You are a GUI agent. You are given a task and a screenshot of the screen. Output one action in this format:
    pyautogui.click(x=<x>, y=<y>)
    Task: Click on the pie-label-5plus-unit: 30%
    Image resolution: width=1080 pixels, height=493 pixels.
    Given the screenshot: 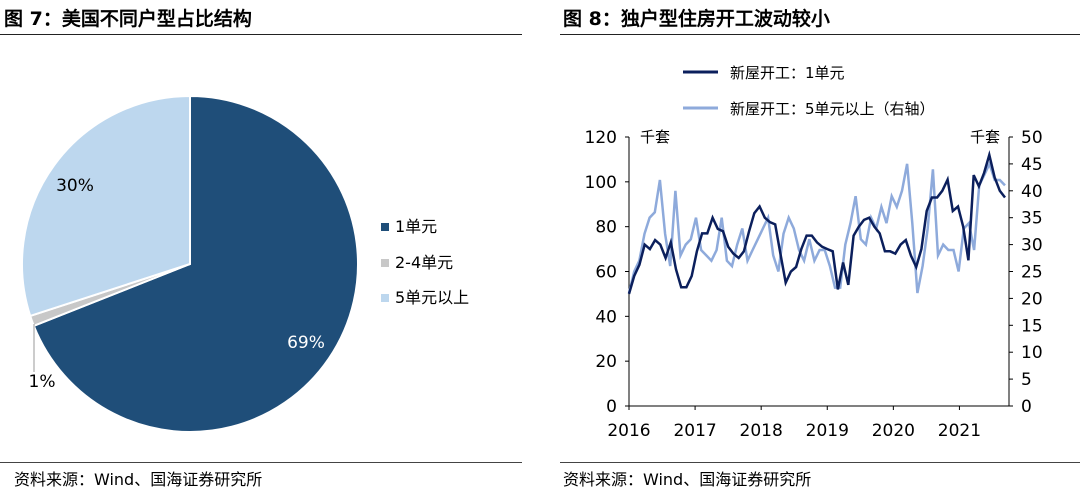 What is the action you would take?
    pyautogui.click(x=75, y=186)
    